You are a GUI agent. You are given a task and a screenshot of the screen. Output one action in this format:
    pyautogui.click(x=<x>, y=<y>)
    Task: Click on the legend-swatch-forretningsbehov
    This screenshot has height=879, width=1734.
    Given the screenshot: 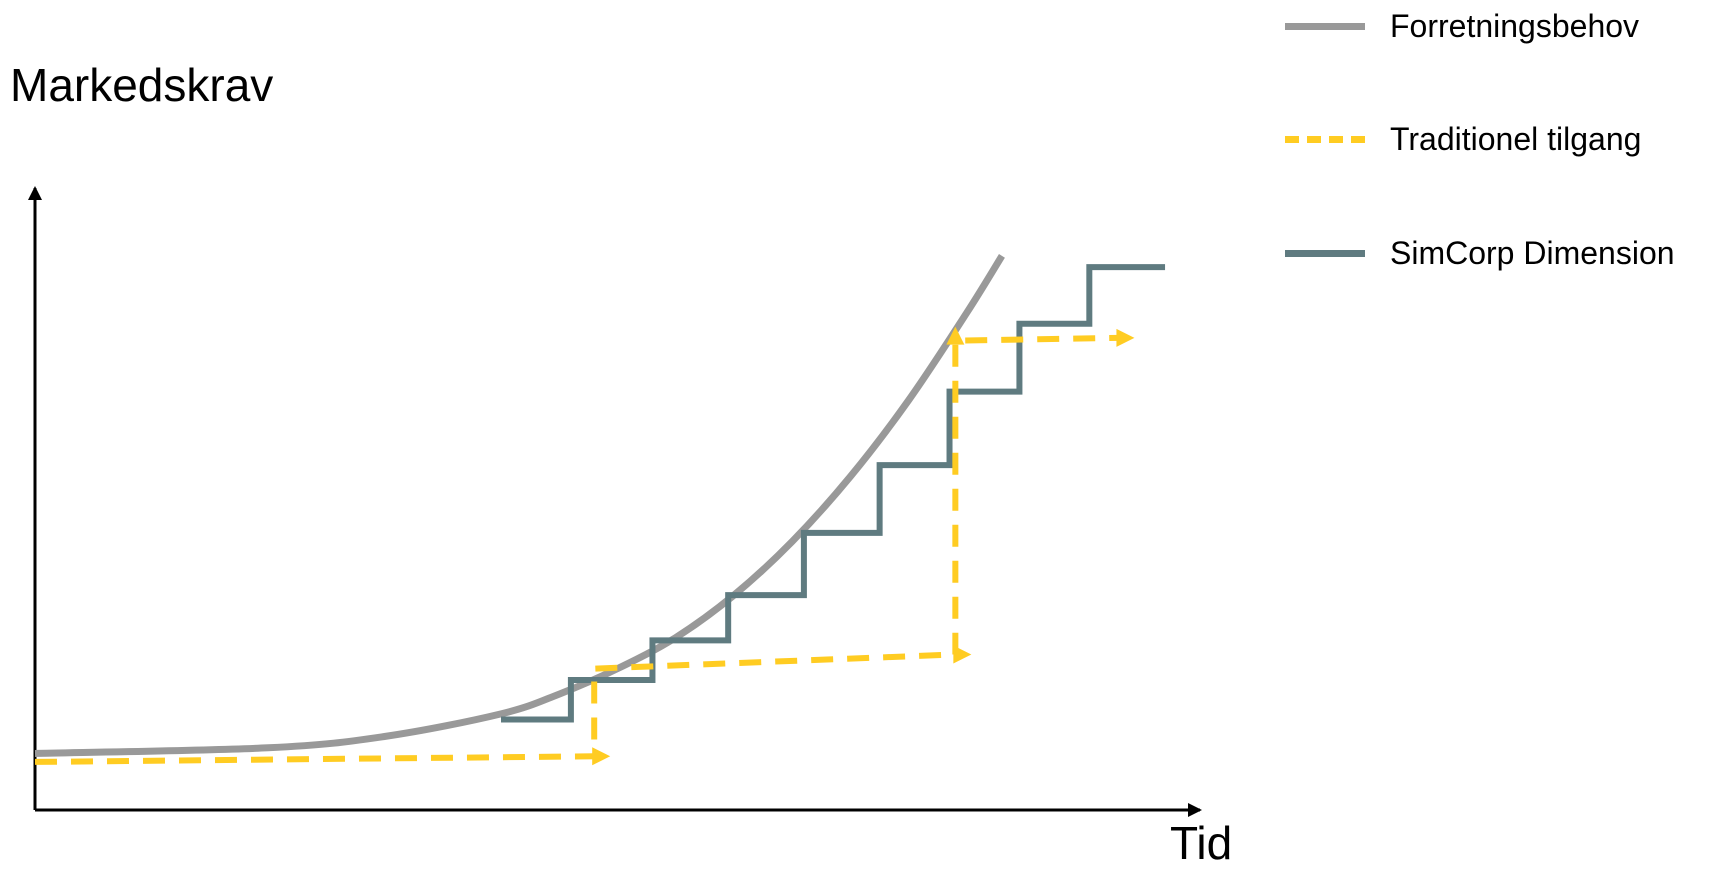 What is the action you would take?
    pyautogui.click(x=1325, y=26)
    